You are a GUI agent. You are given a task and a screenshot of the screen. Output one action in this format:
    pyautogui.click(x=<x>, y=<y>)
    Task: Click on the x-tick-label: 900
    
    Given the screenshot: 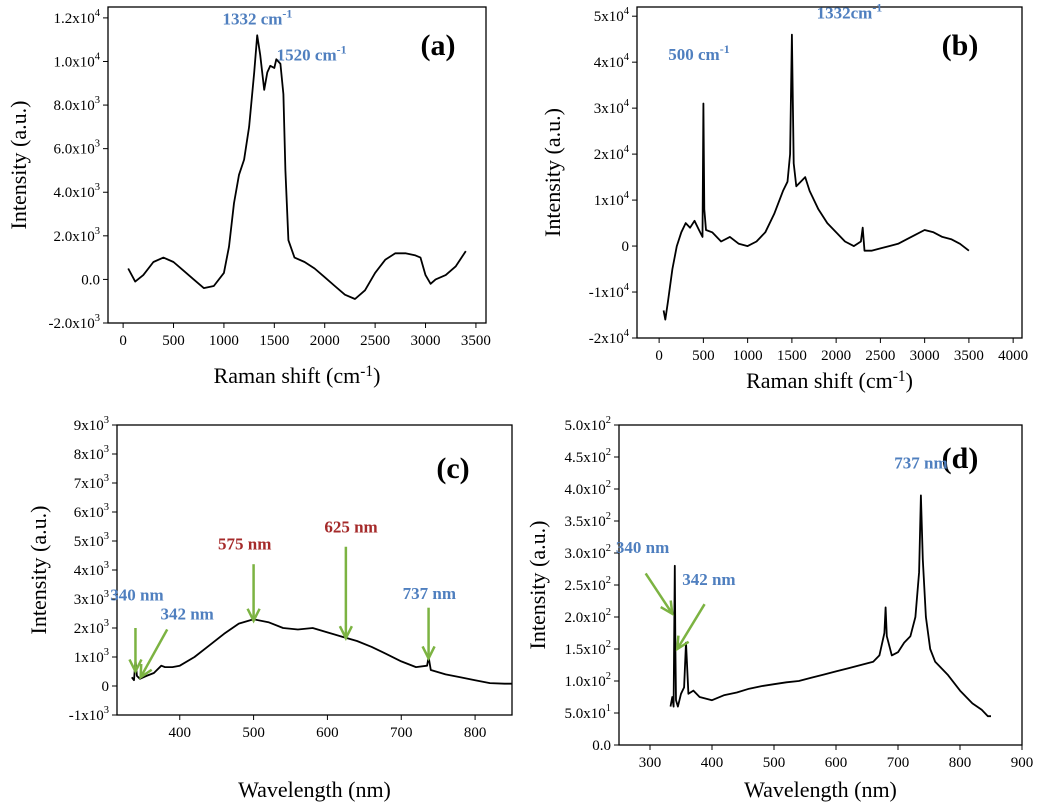 What is the action you would take?
    pyautogui.click(x=1022, y=763)
    